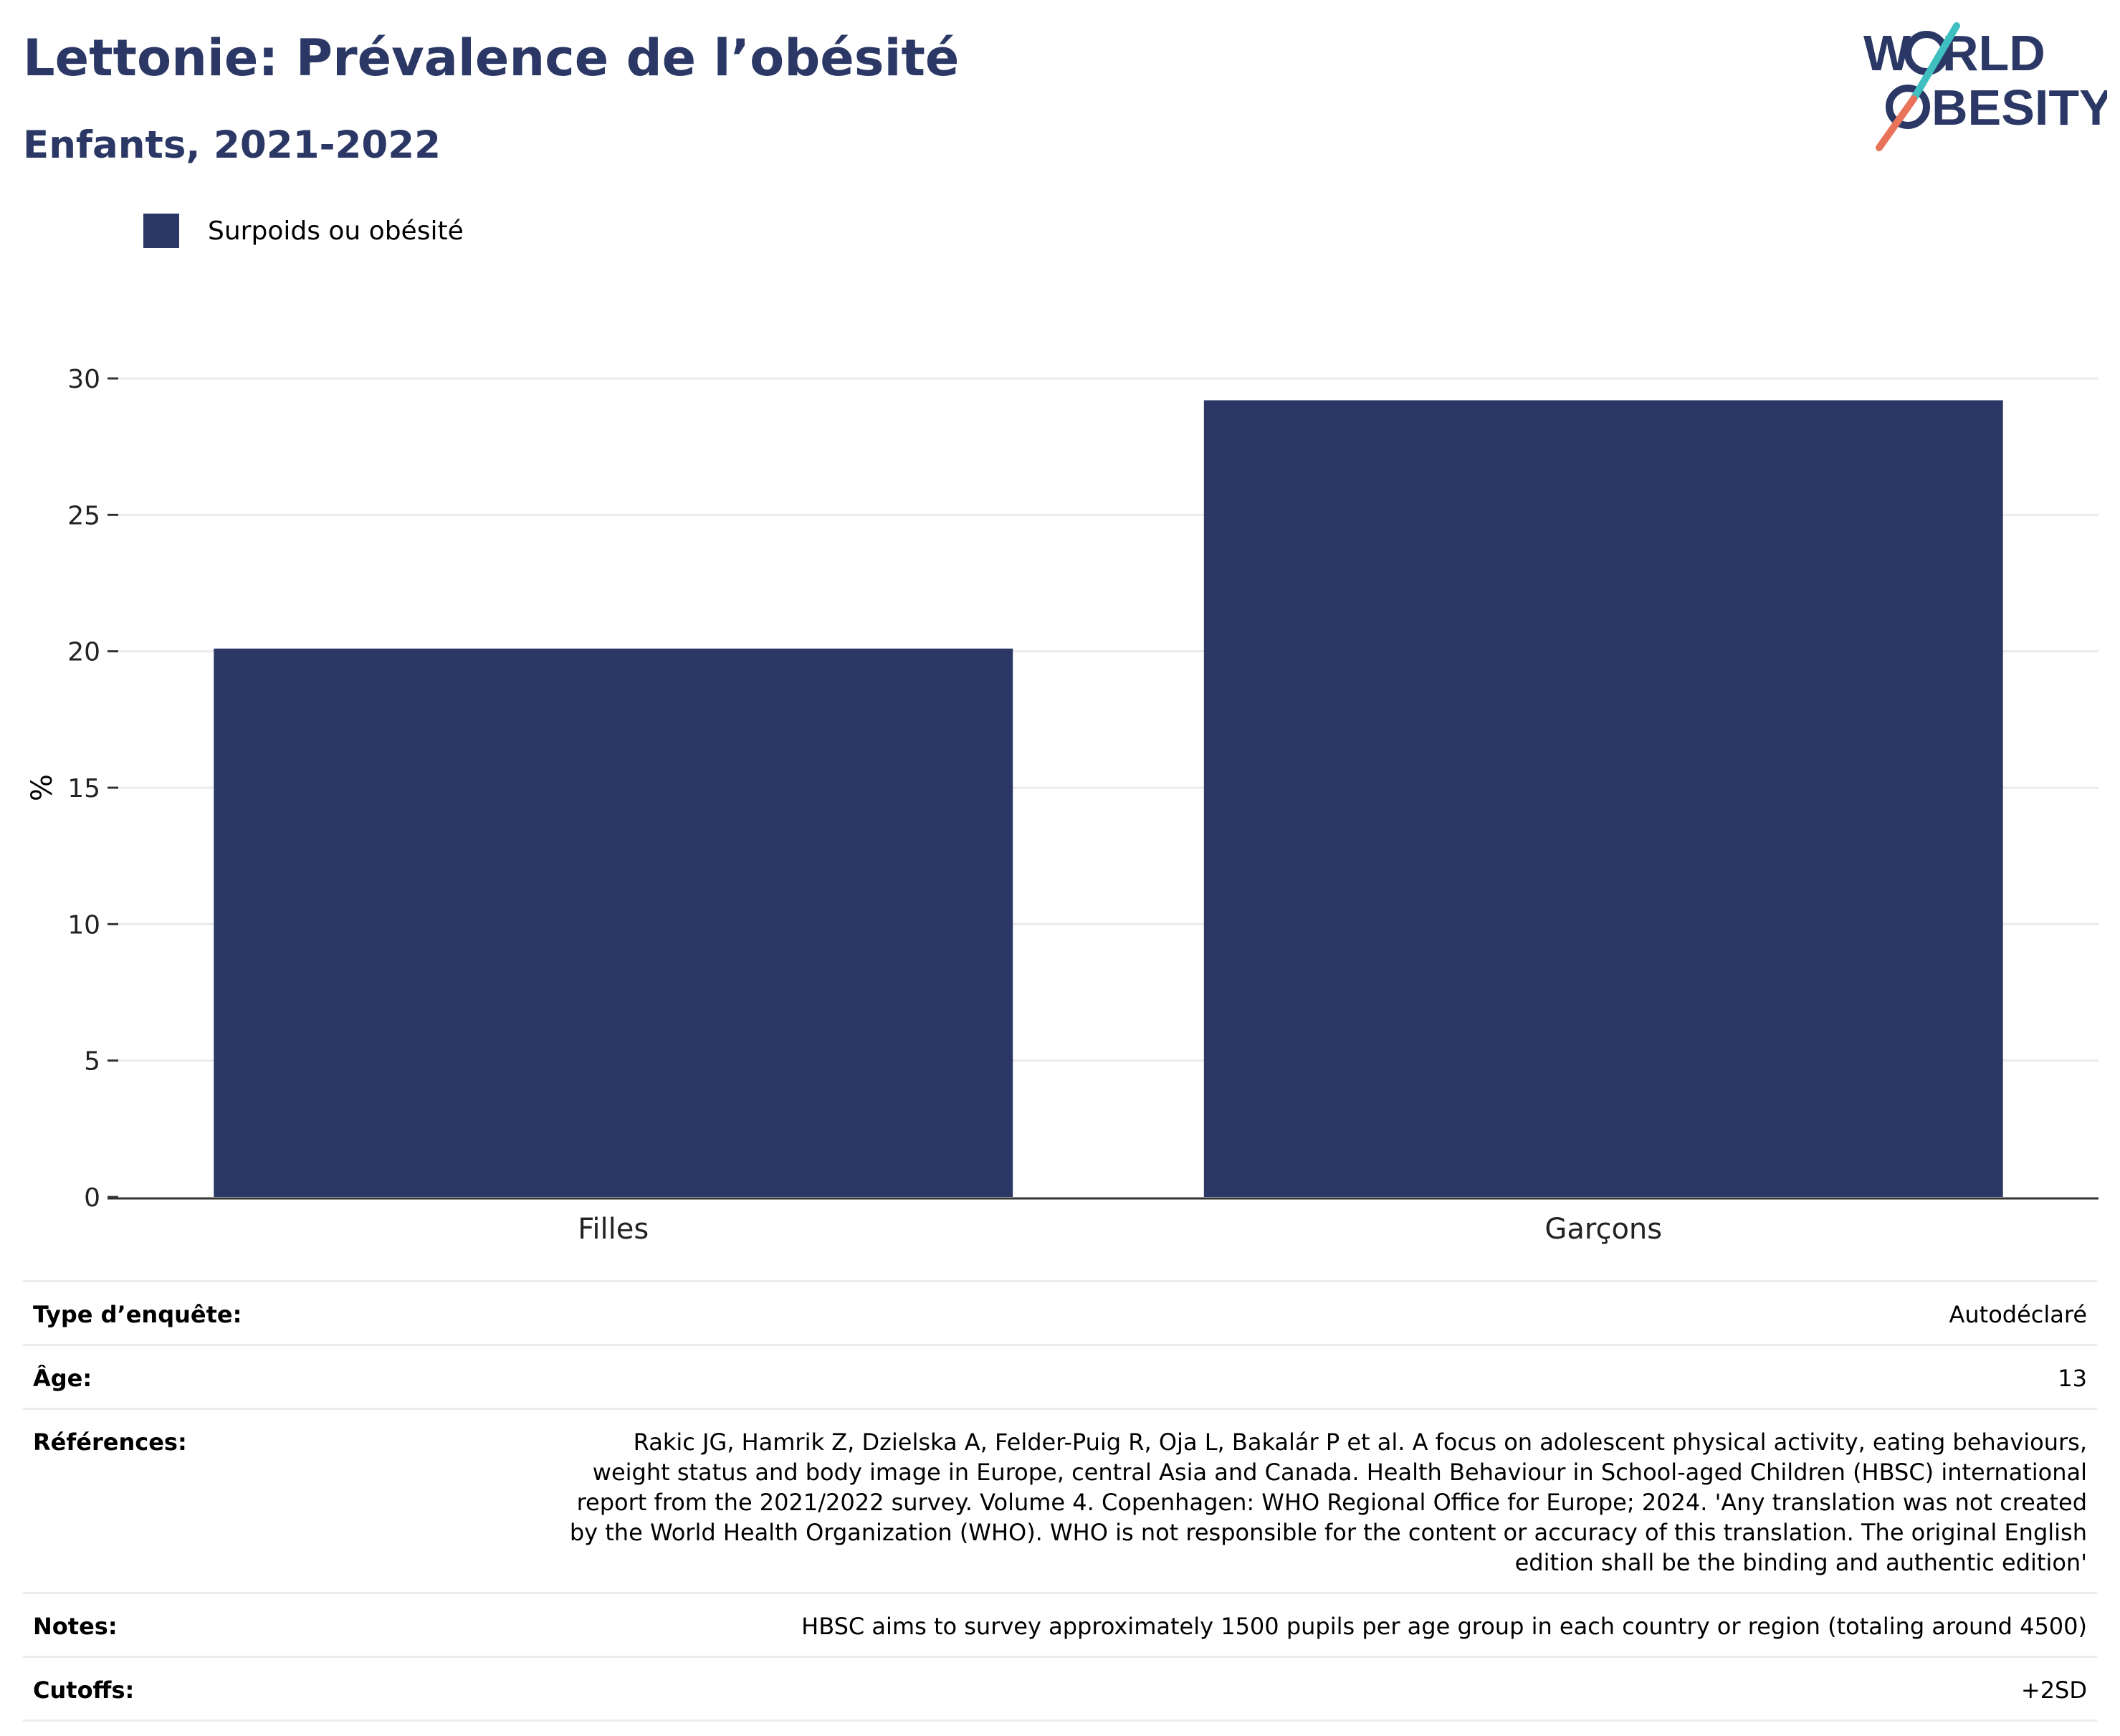 This screenshot has width=2120, height=1736. Describe the element at coordinates (2020, 108) in the screenshot. I see `logo-text-line2: BESITY` at that location.